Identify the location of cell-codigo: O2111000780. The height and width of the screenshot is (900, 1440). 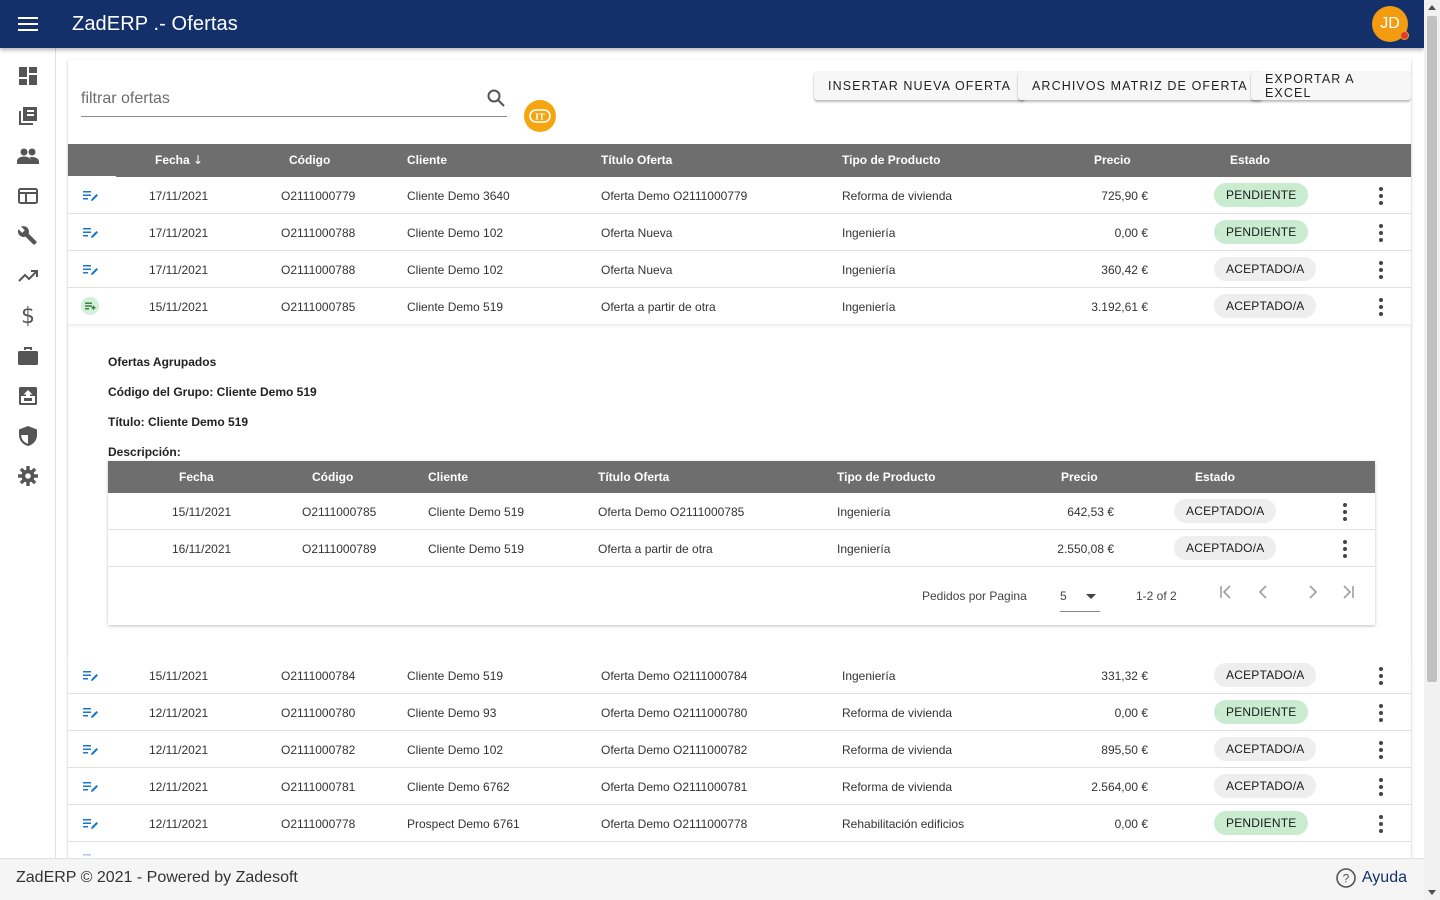
(318, 713).